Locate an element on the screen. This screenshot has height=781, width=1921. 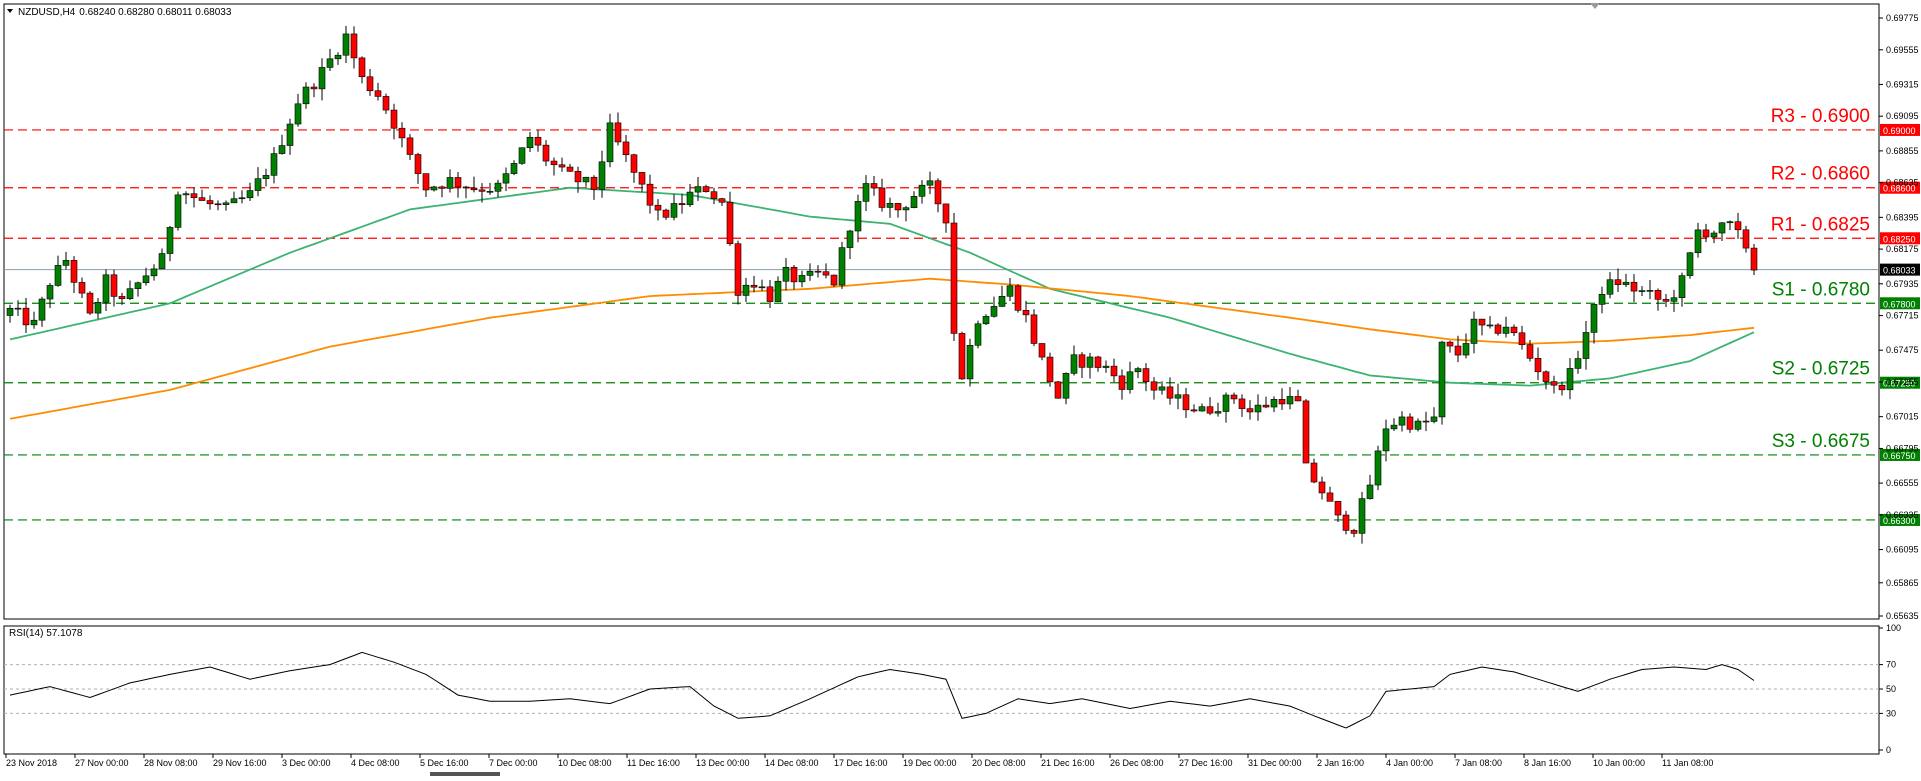
horizontal-scrollbar is located at coordinates (465, 774).